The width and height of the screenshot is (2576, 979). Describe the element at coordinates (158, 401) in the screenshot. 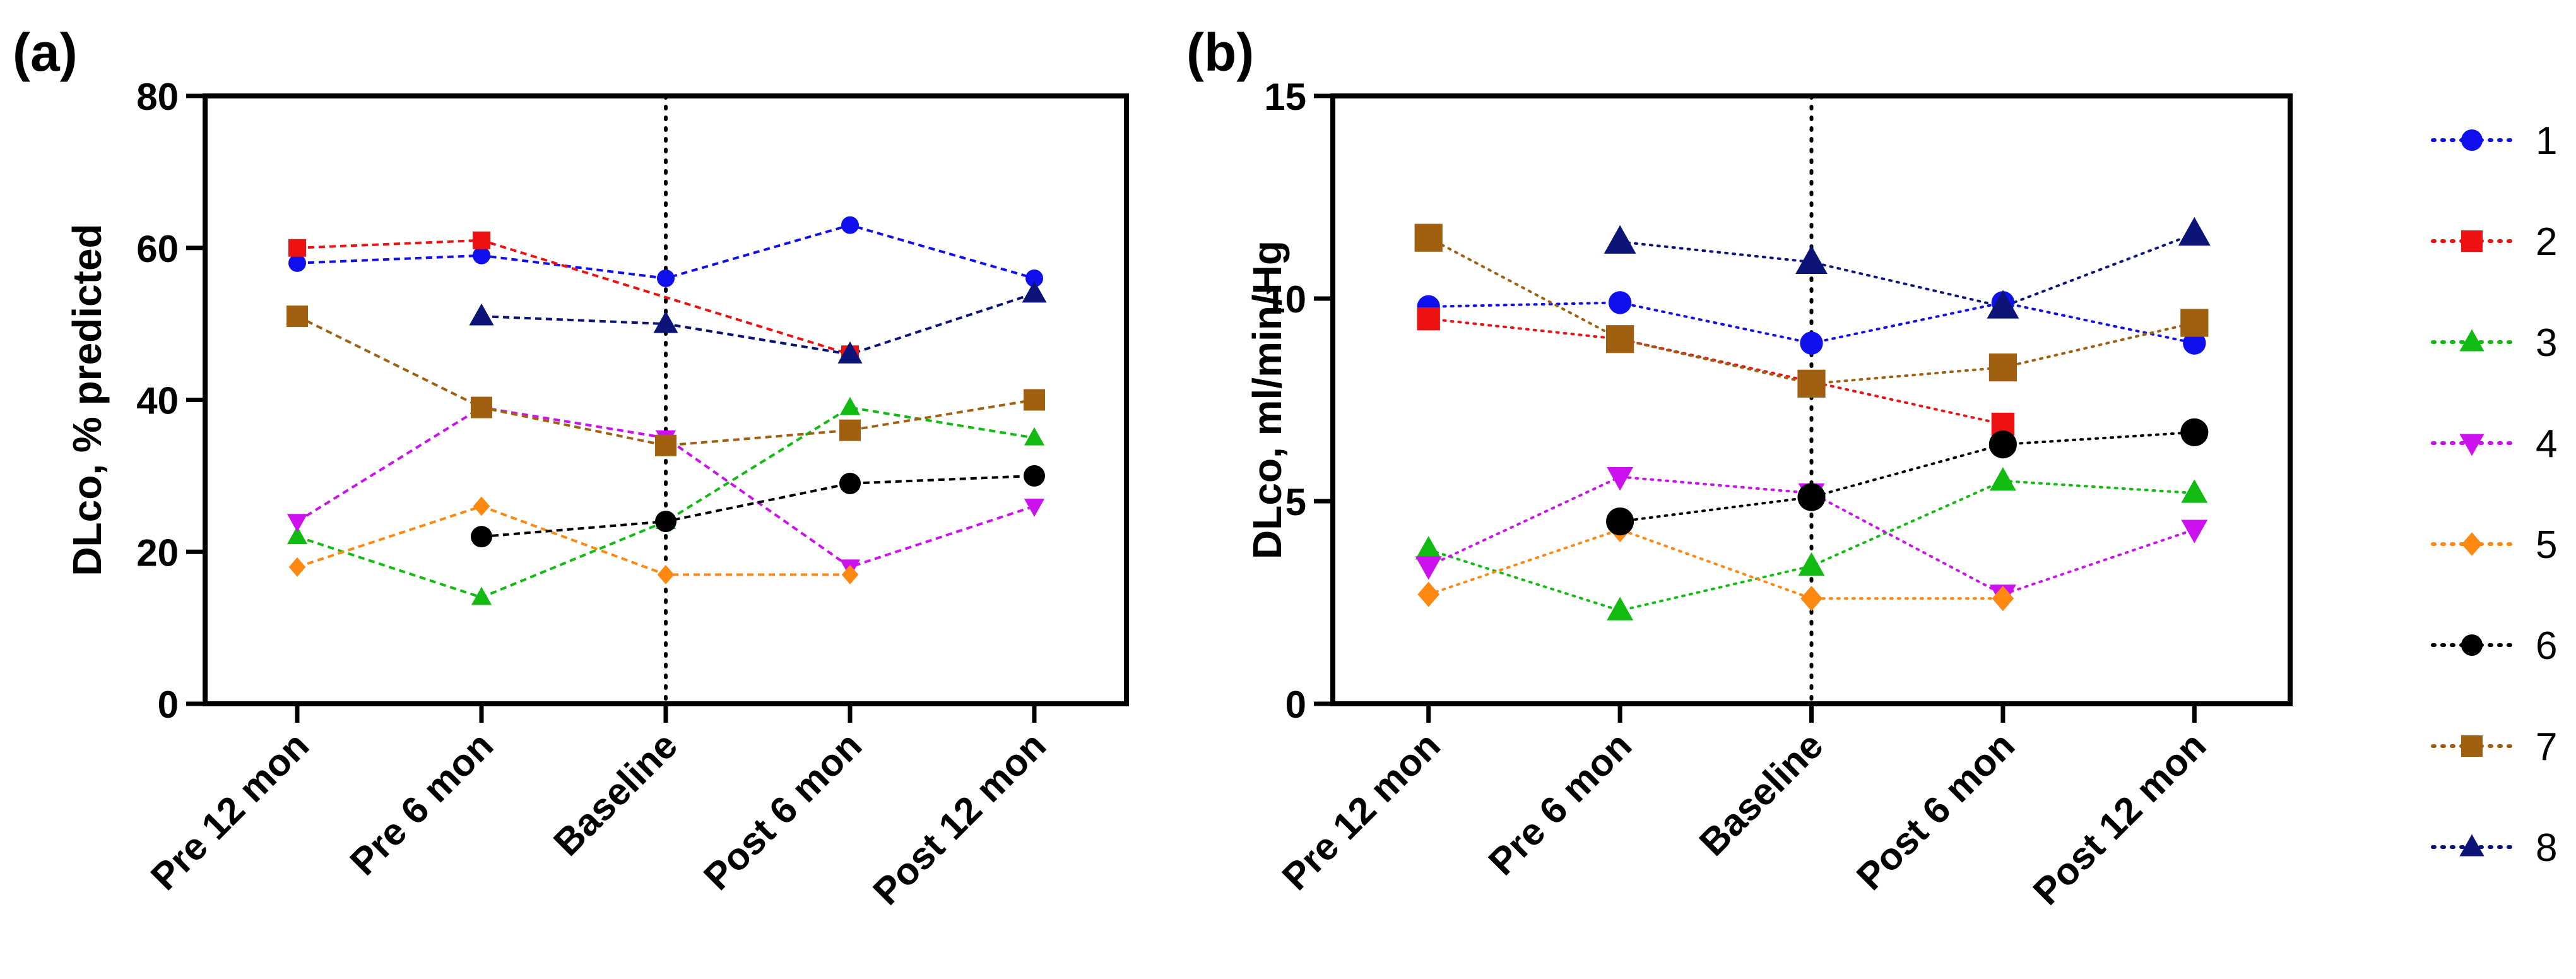

I see `y-tick-label: 40` at that location.